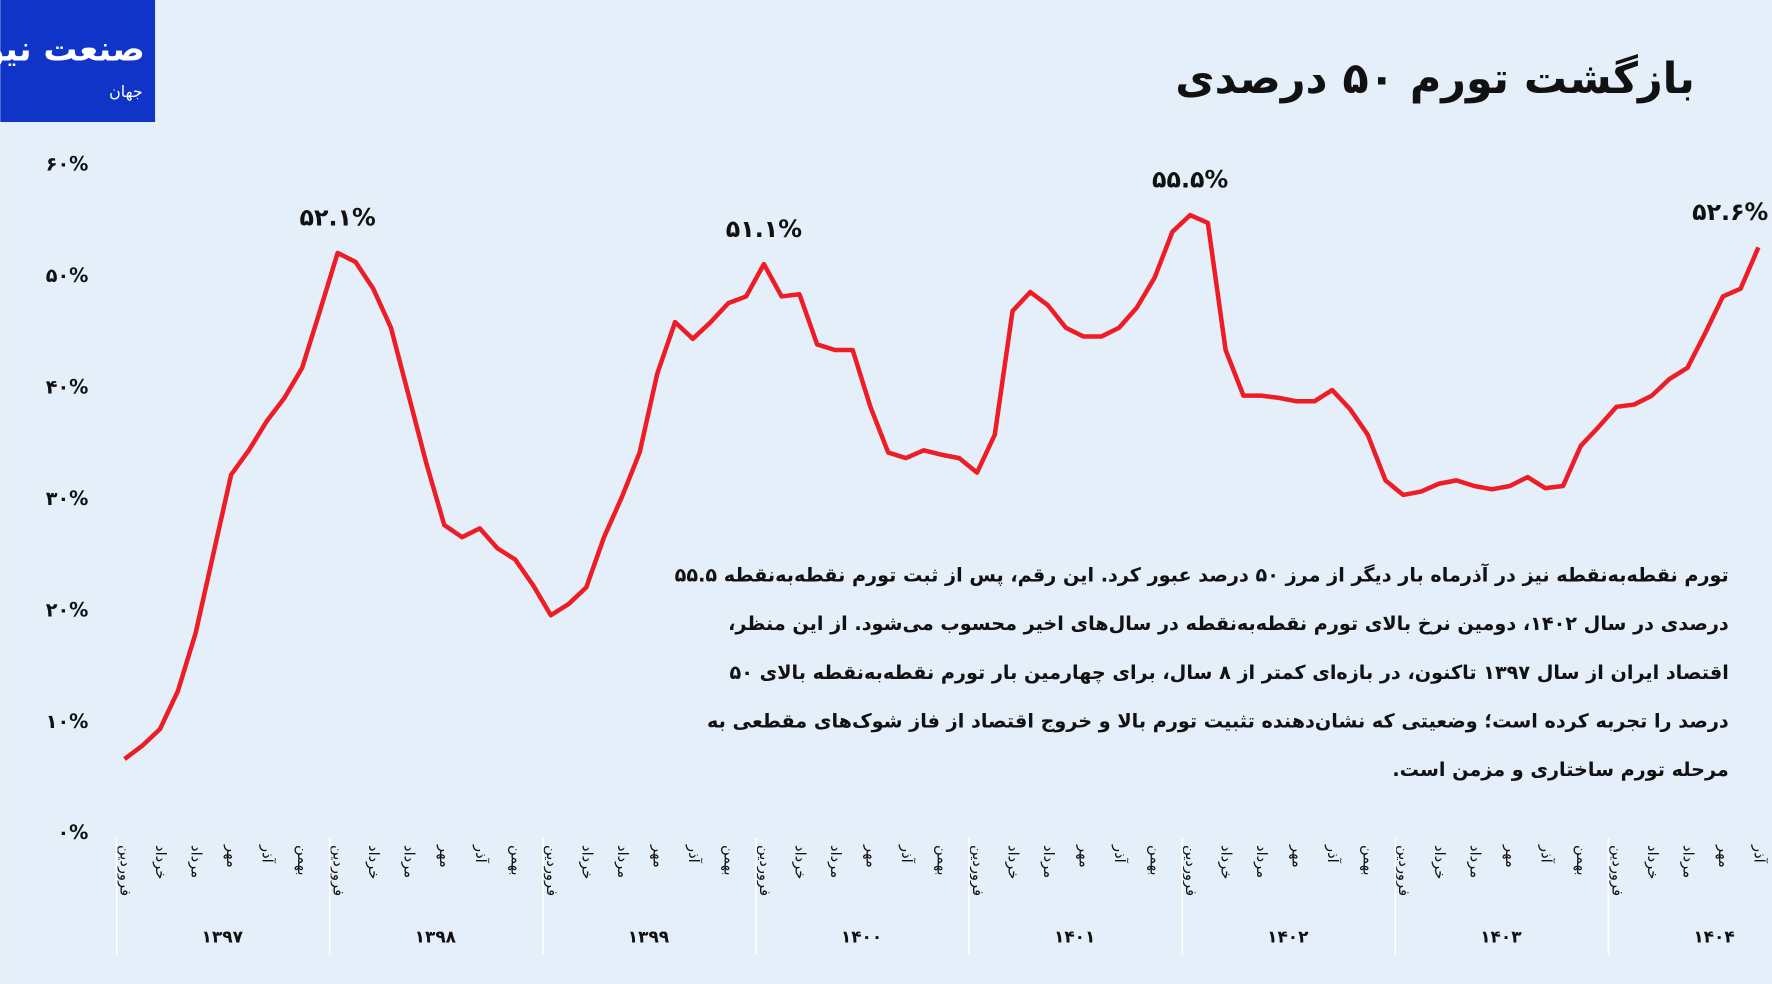 The height and width of the screenshot is (984, 1772). I want to click on group-label: ۱۳۹۷, so click(223, 937).